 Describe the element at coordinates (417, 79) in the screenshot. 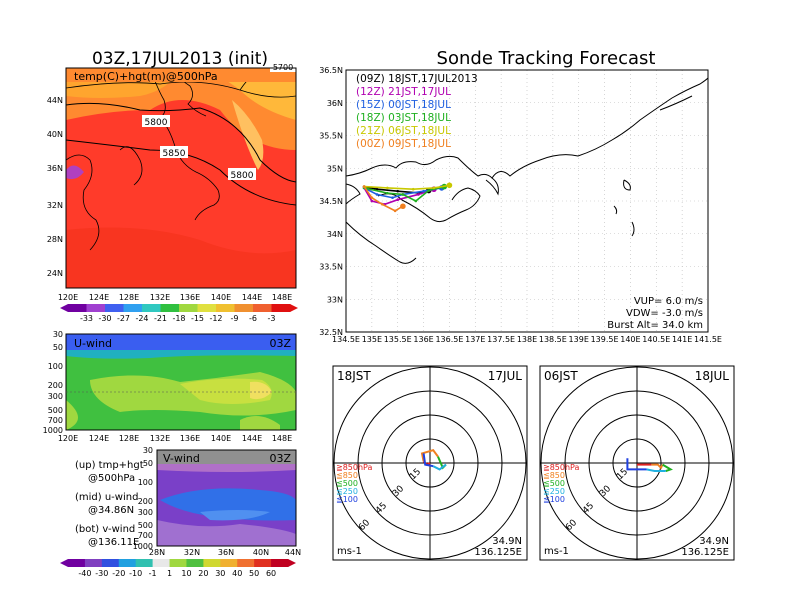

I see `launch-entry: (09Z) 18JST,17JUL2013` at that location.